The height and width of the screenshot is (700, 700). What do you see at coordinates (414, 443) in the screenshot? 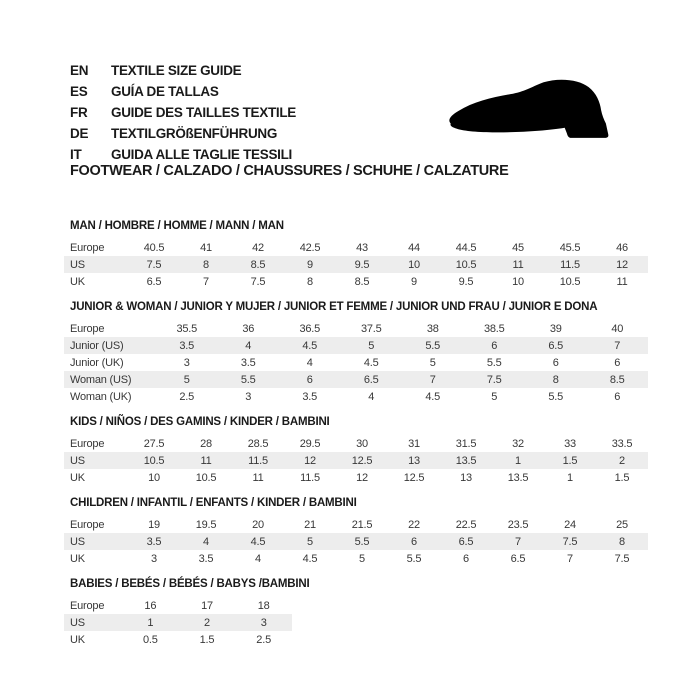
I see `size-cell: 31` at bounding box center [414, 443].